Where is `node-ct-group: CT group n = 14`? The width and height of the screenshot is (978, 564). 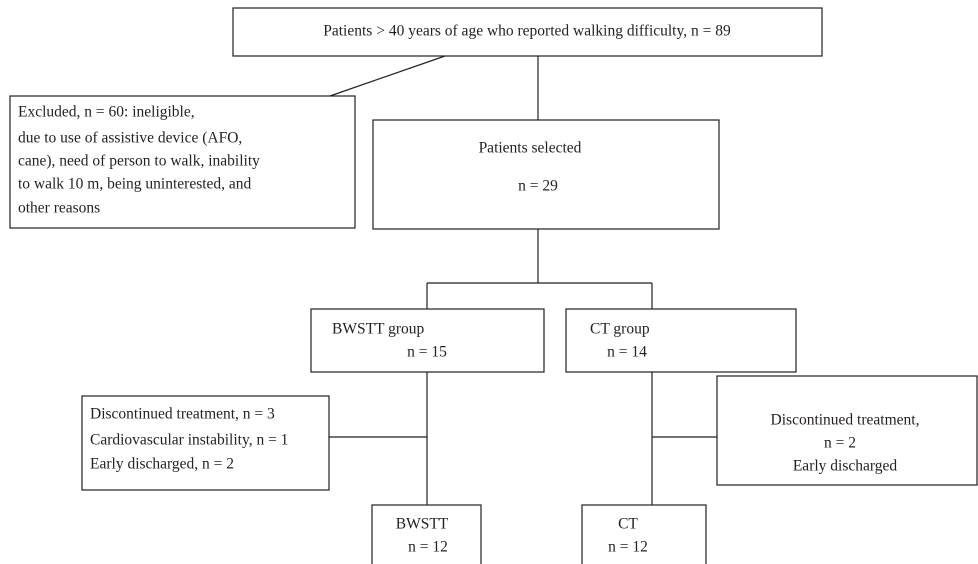 node-ct-group: CT group n = 14 is located at coordinates (681, 340).